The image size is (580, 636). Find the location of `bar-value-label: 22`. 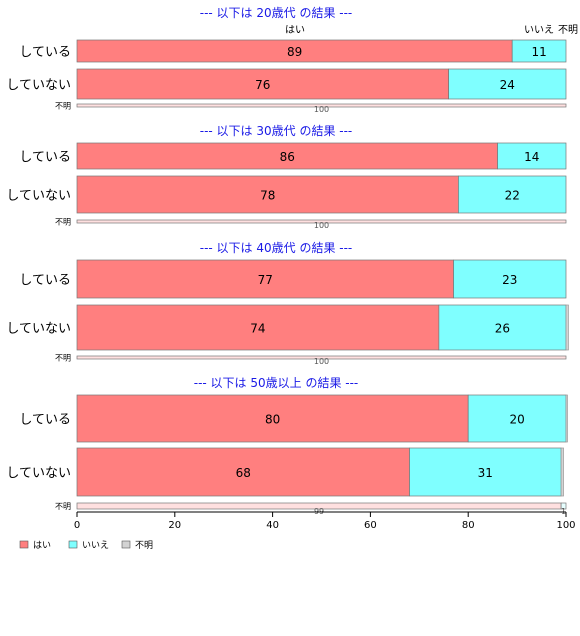

bar-value-label: 22 is located at coordinates (512, 196).